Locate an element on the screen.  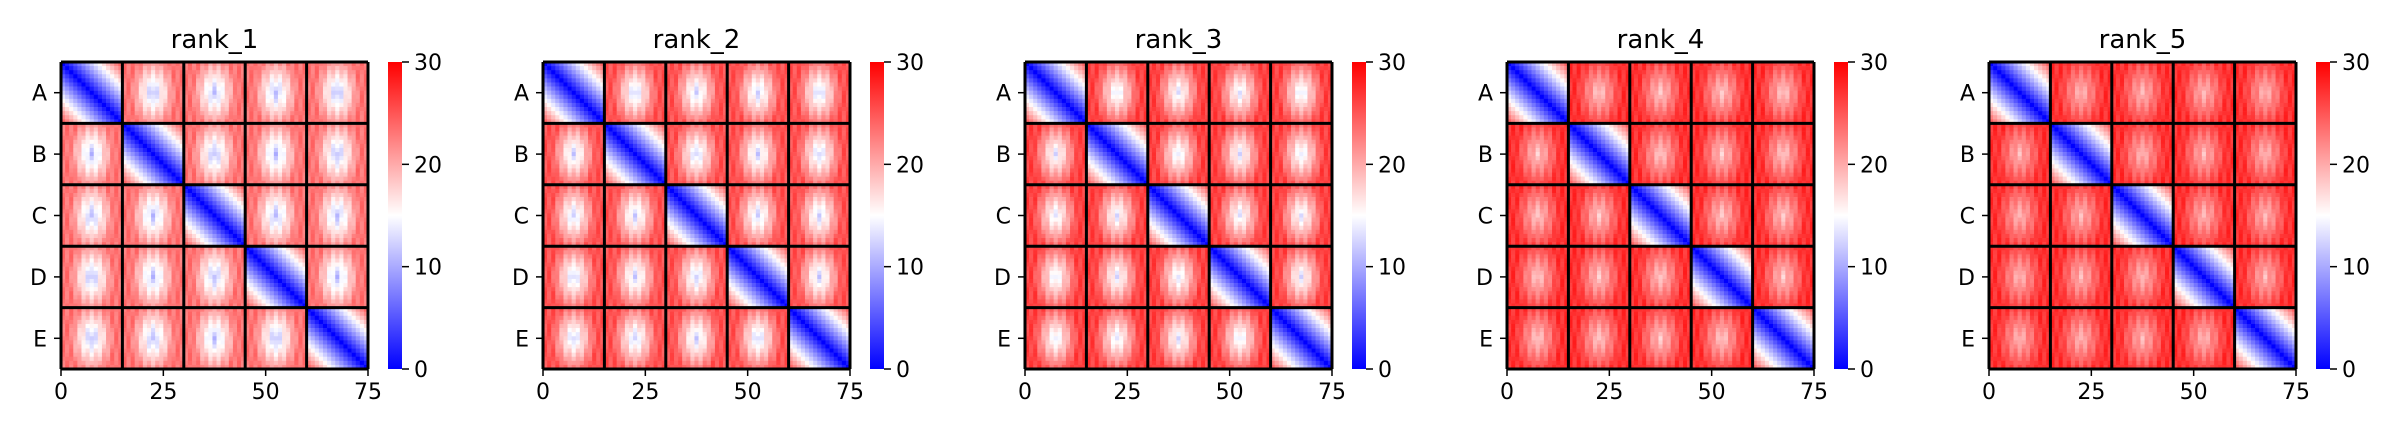
heatmap-panel-1: rank_1 0 25 50 75 A B C D E 0 10 20 30 is located at coordinates (236, 215).